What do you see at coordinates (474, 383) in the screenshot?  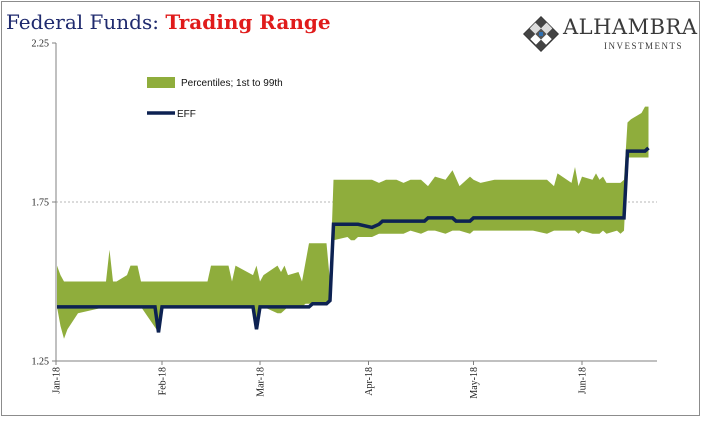 I see `x-tick-label: May-18` at bounding box center [474, 383].